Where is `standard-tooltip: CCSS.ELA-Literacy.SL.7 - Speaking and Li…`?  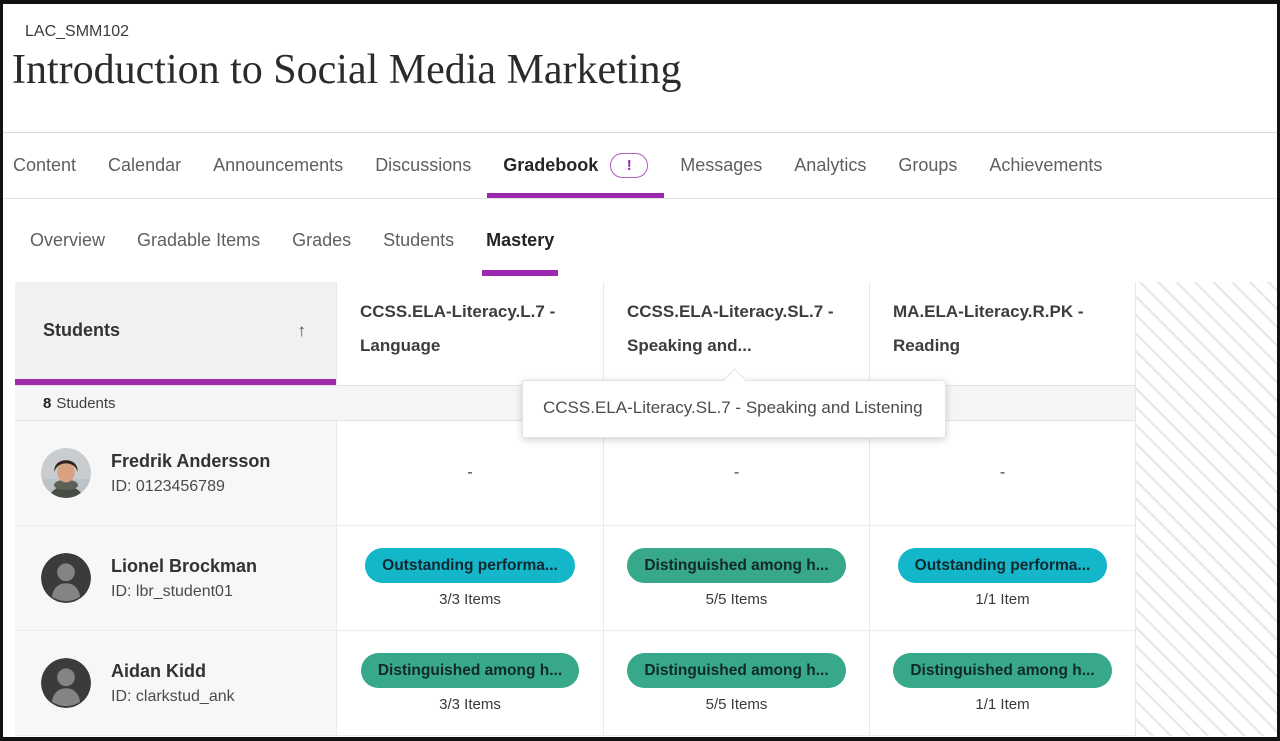 standard-tooltip: CCSS.ELA-Literacy.SL.7 - Speaking and Li… is located at coordinates (734, 403).